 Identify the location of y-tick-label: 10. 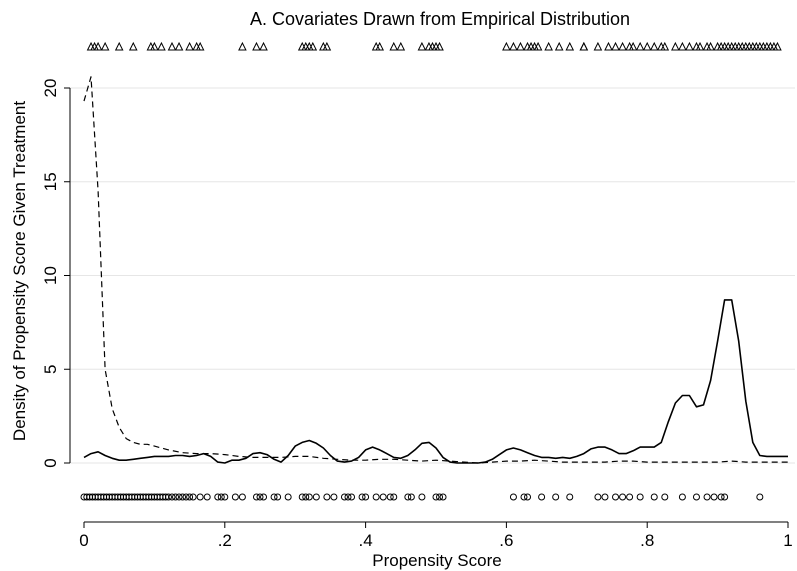
(50, 275).